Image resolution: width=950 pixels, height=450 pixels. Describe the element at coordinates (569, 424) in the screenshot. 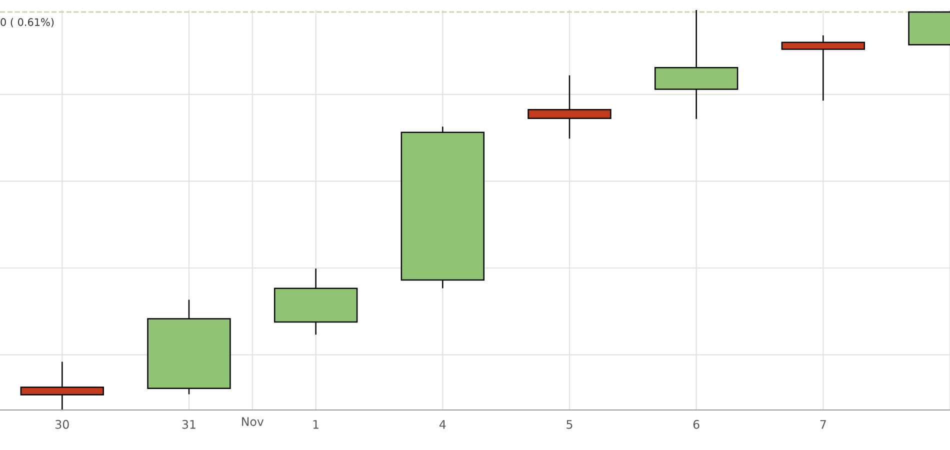

I see `x-tick-label: 5` at that location.